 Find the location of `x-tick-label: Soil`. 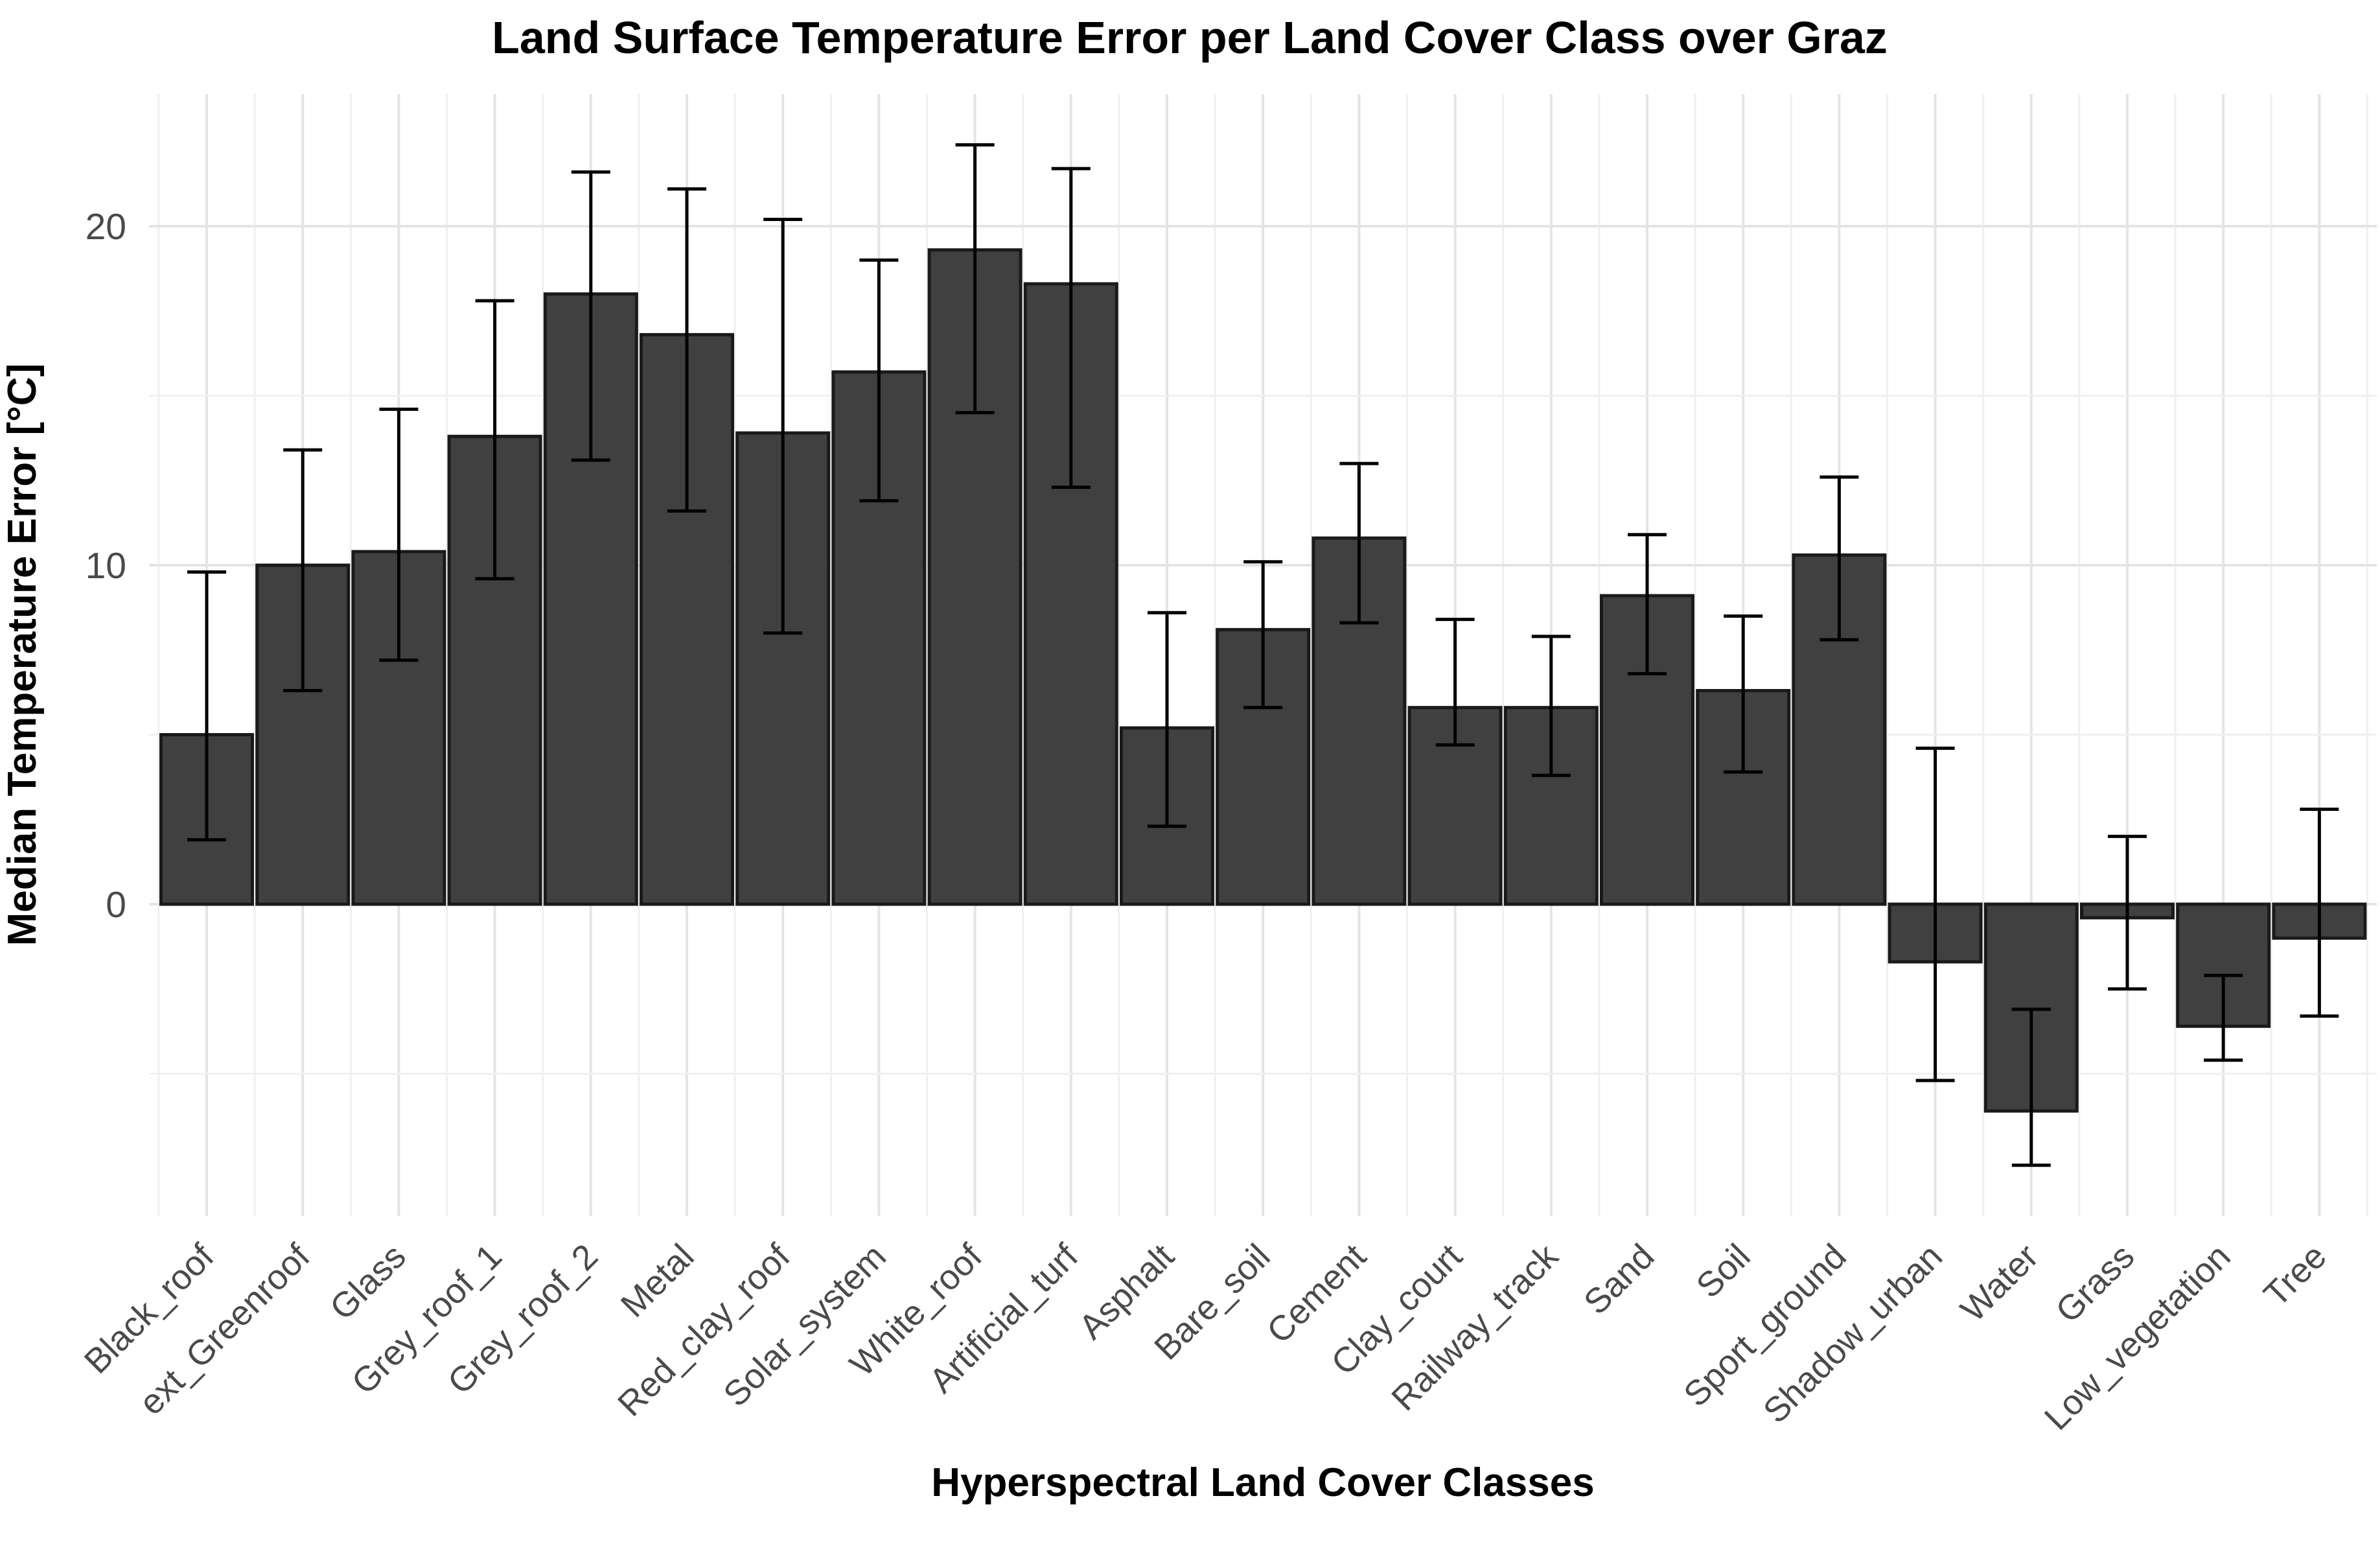

x-tick-label: Soil is located at coordinates (1724, 1271).